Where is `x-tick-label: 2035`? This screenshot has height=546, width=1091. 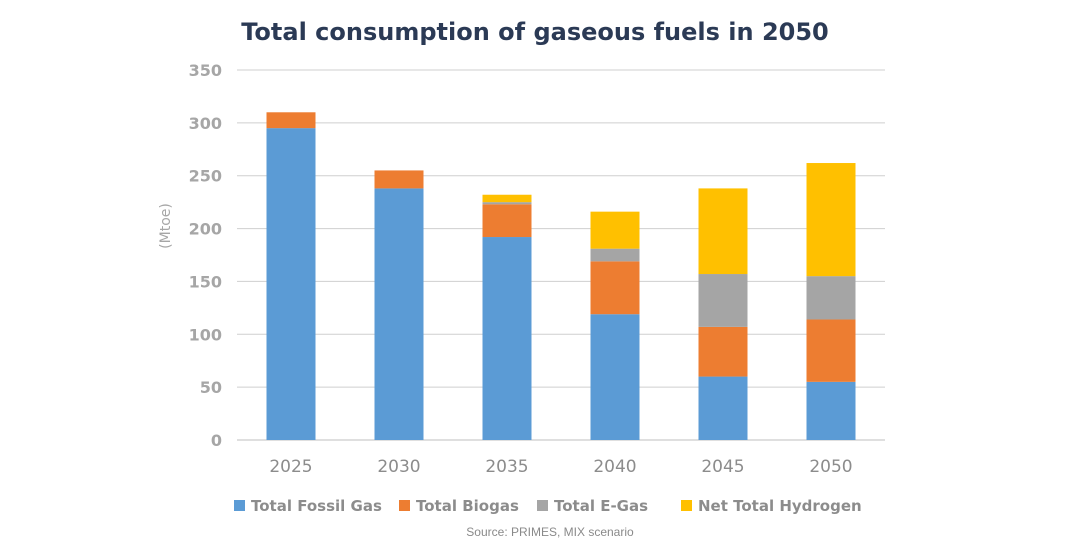 x-tick-label: 2035 is located at coordinates (506, 467).